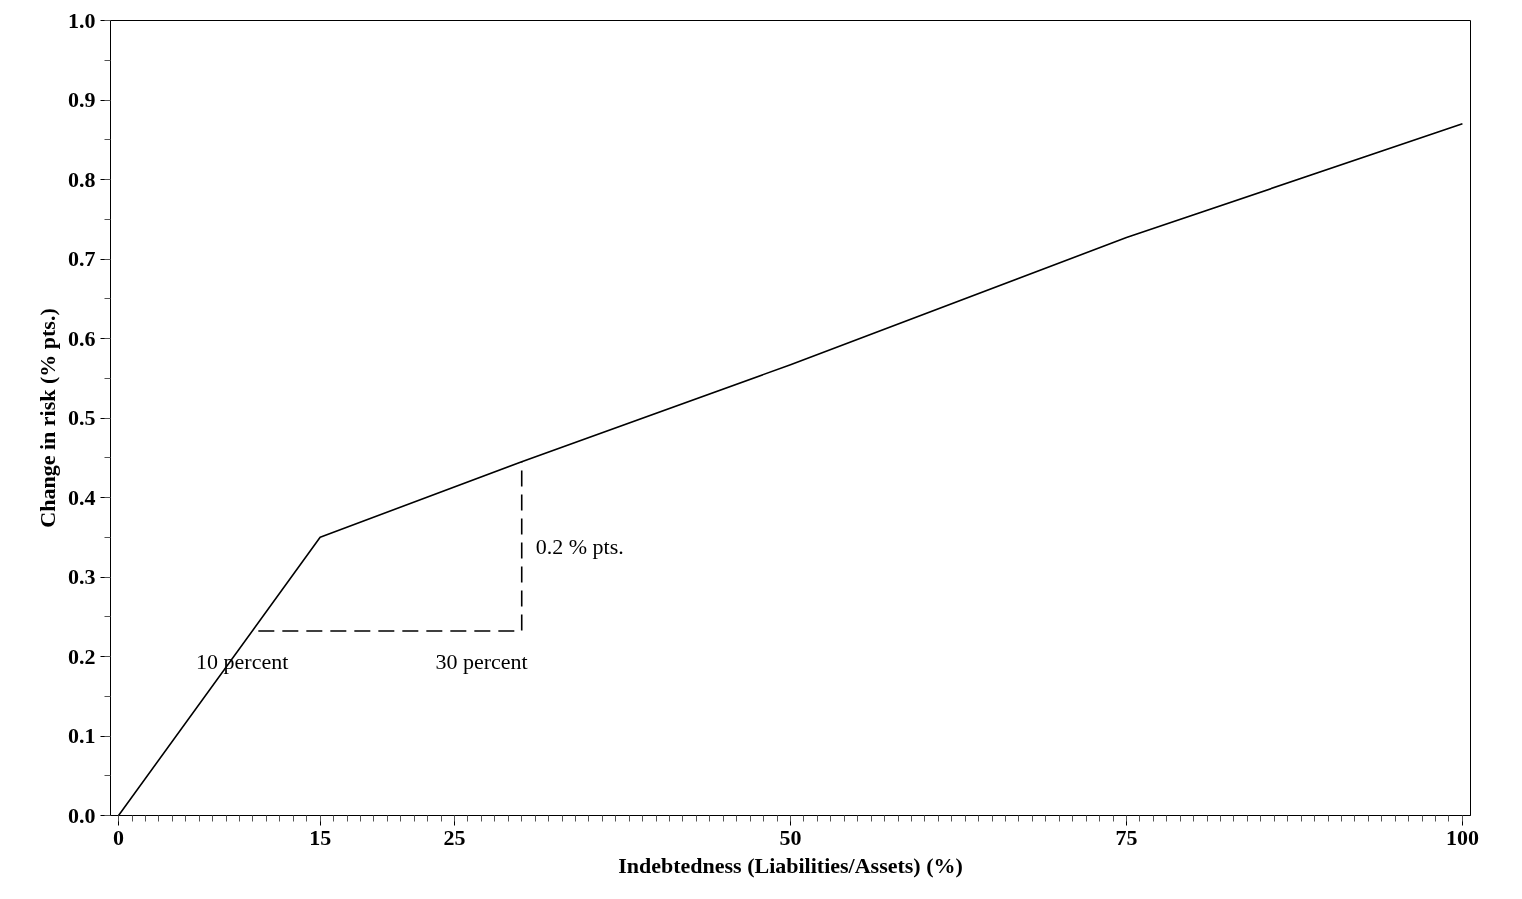  Describe the element at coordinates (481, 662) in the screenshot. I see `annotation: 30 percent` at that location.